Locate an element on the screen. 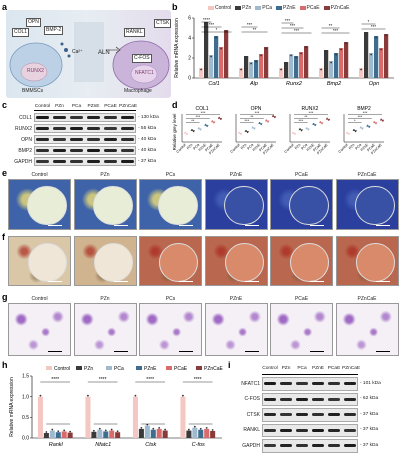 This screenshot has width=400, height=460. legend-item: PZnE is located at coordinates (286, 8).